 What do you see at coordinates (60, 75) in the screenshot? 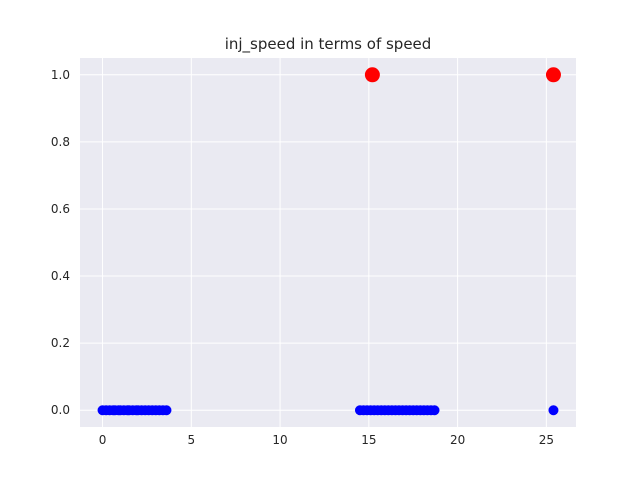
I see `y-tick-label: 1.0` at bounding box center [60, 75].